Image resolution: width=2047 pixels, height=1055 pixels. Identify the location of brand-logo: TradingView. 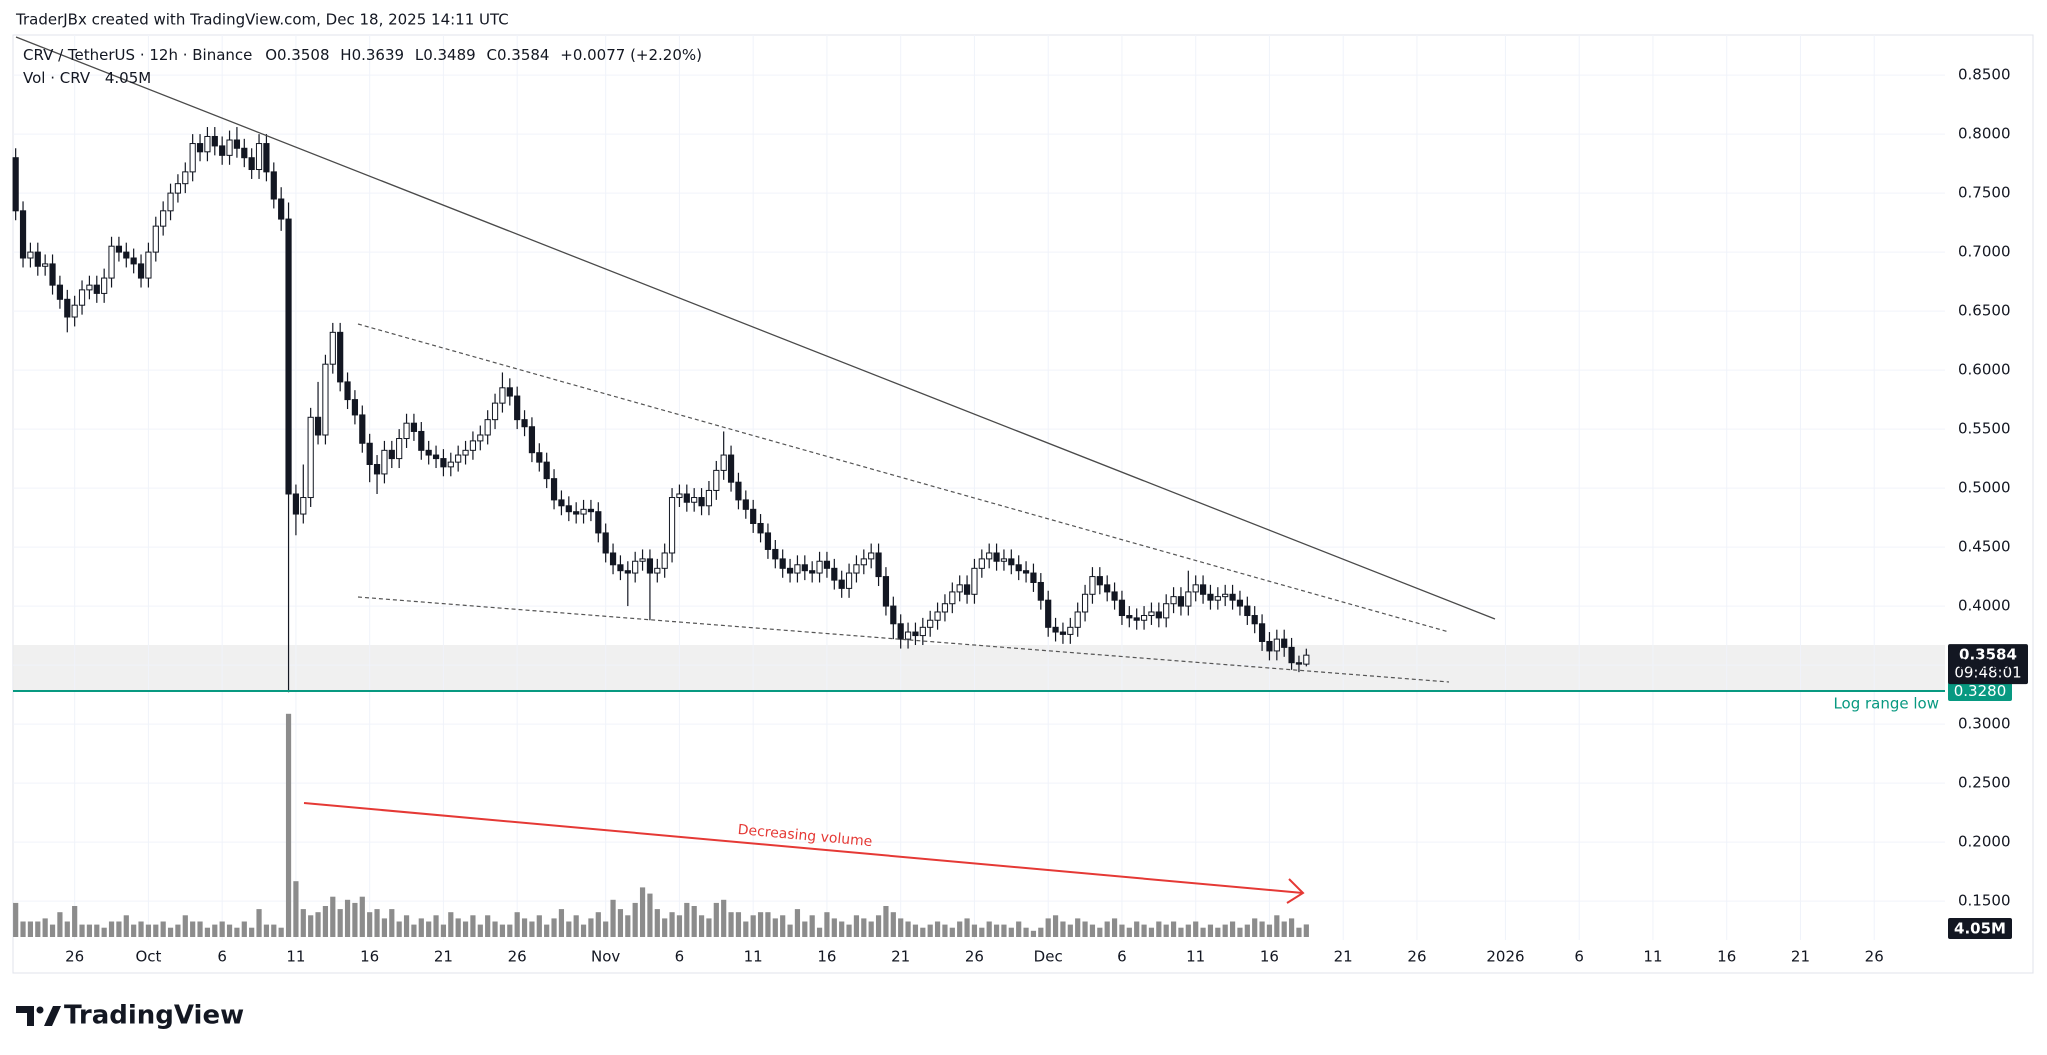
(130, 1016).